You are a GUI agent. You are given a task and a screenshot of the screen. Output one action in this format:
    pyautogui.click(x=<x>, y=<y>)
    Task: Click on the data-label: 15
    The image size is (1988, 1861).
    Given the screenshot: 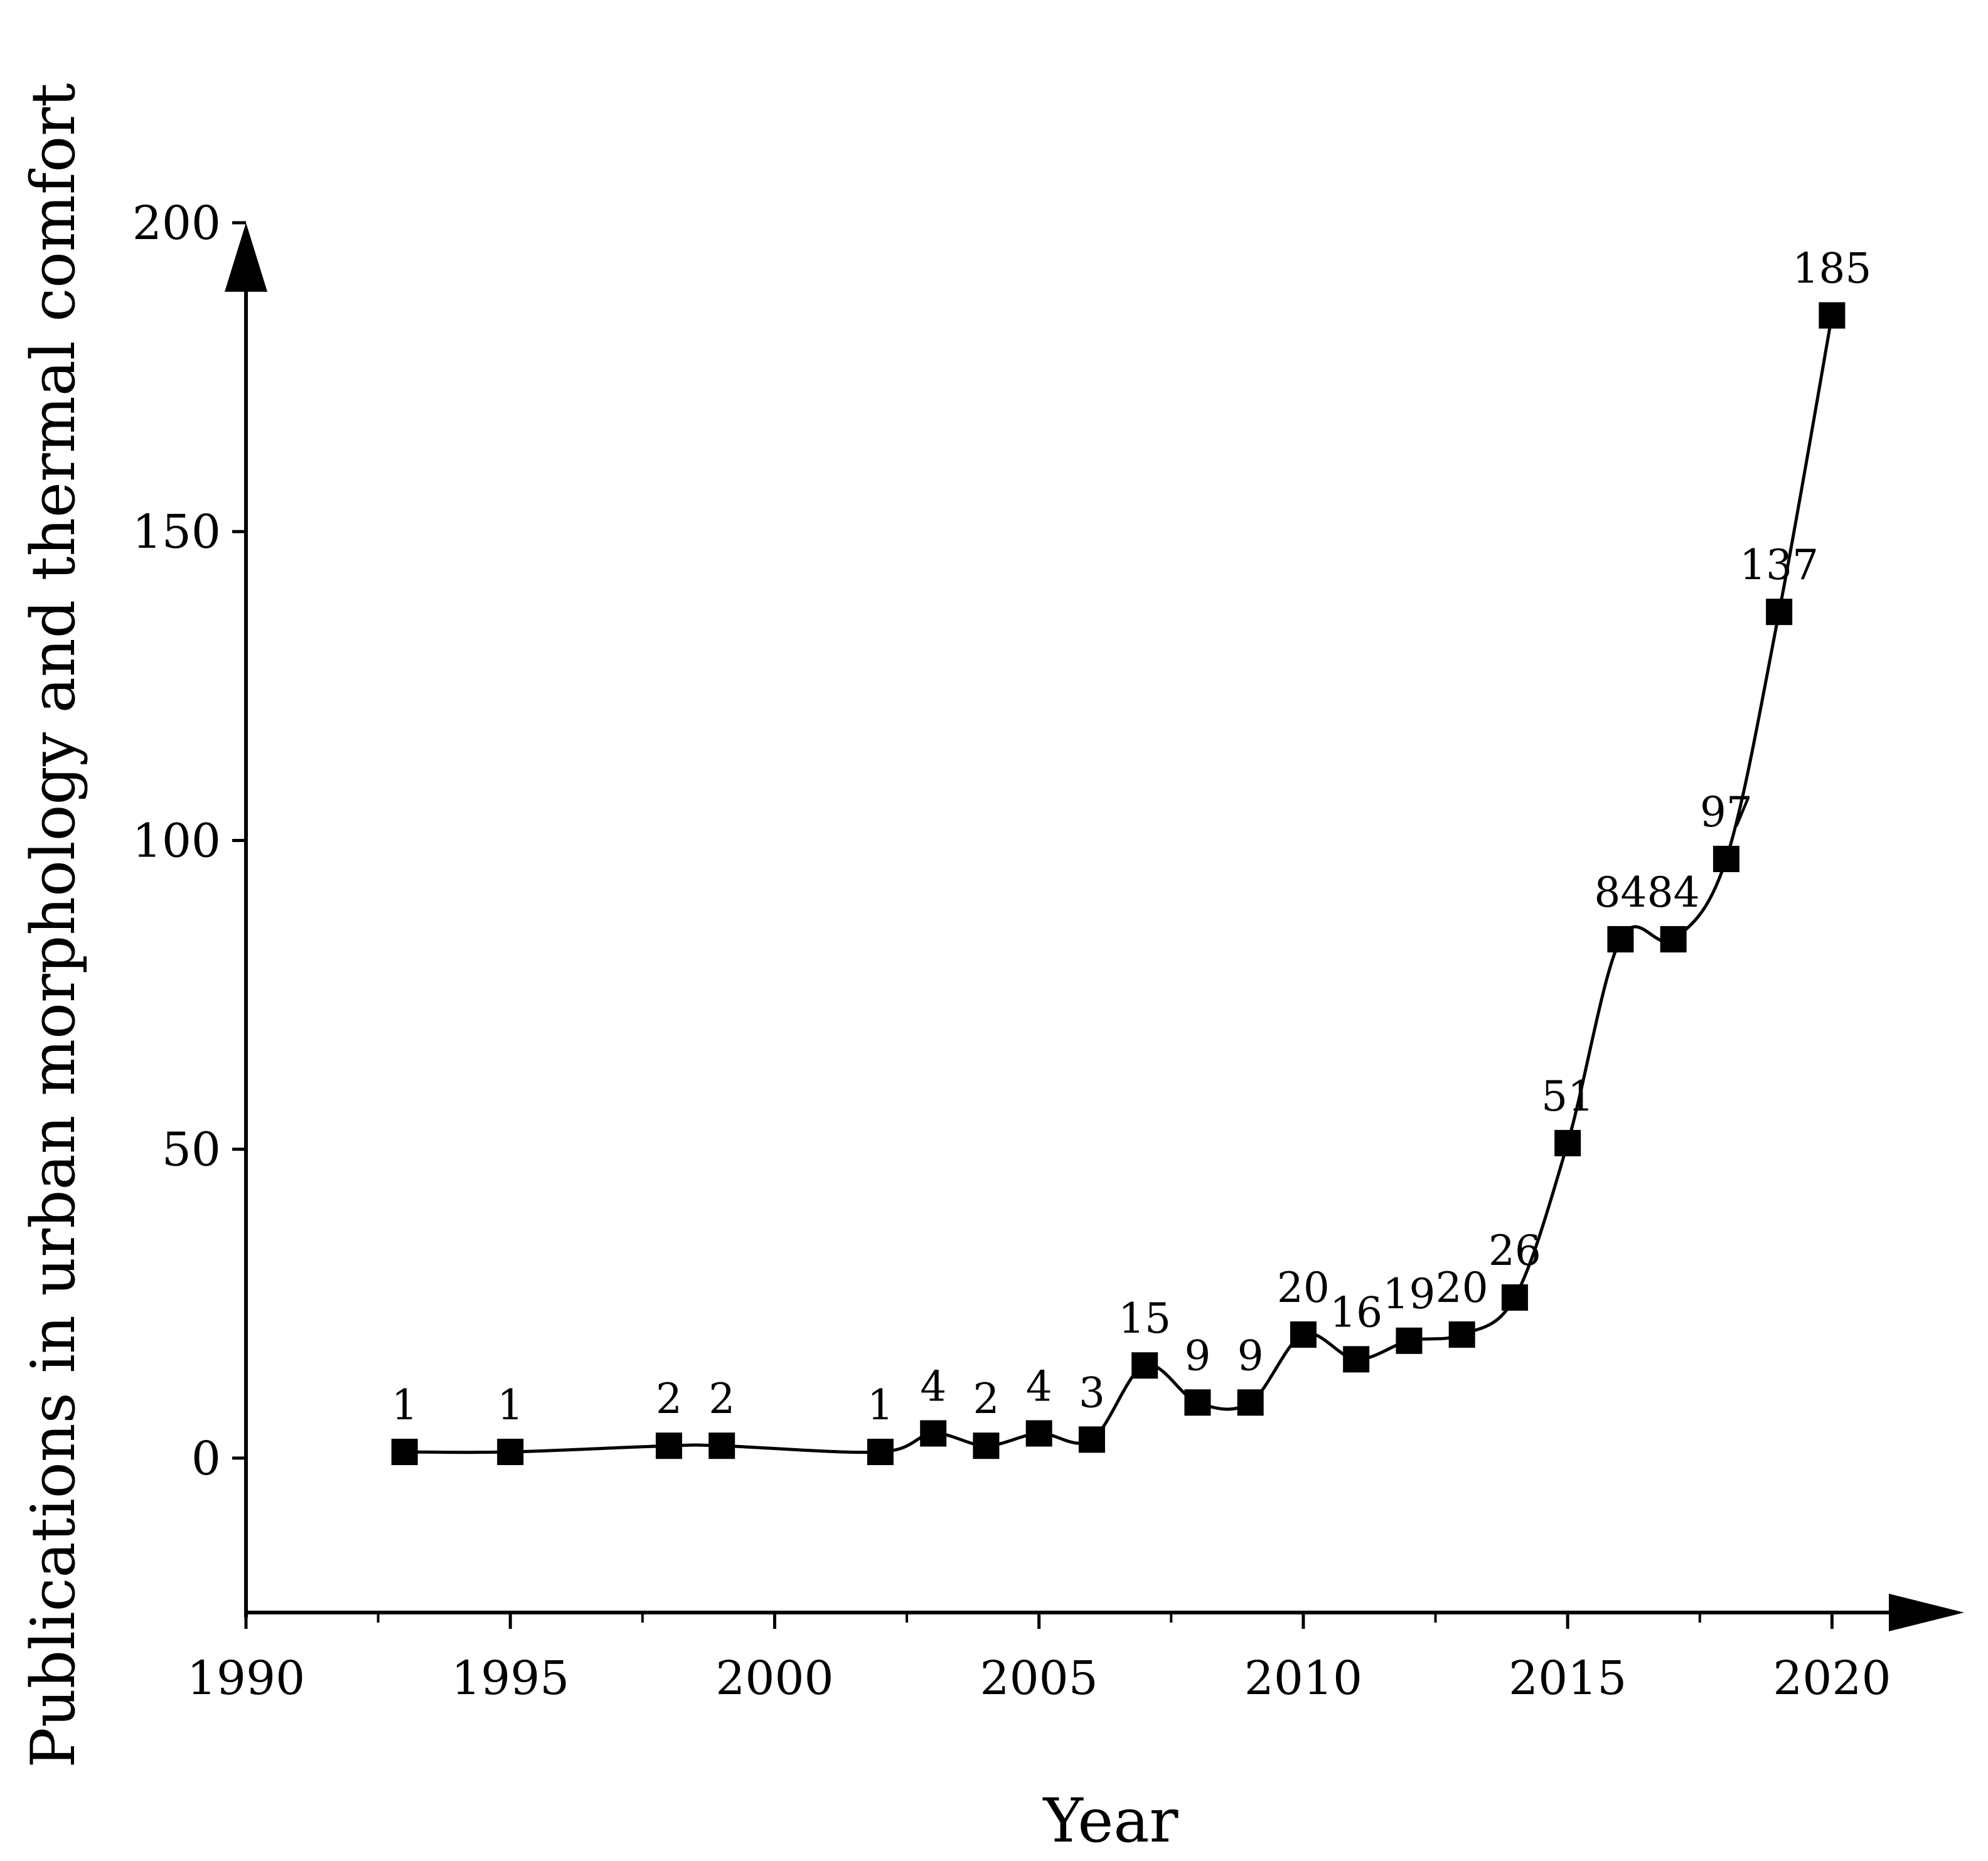 What is the action you would take?
    pyautogui.click(x=1144, y=1318)
    